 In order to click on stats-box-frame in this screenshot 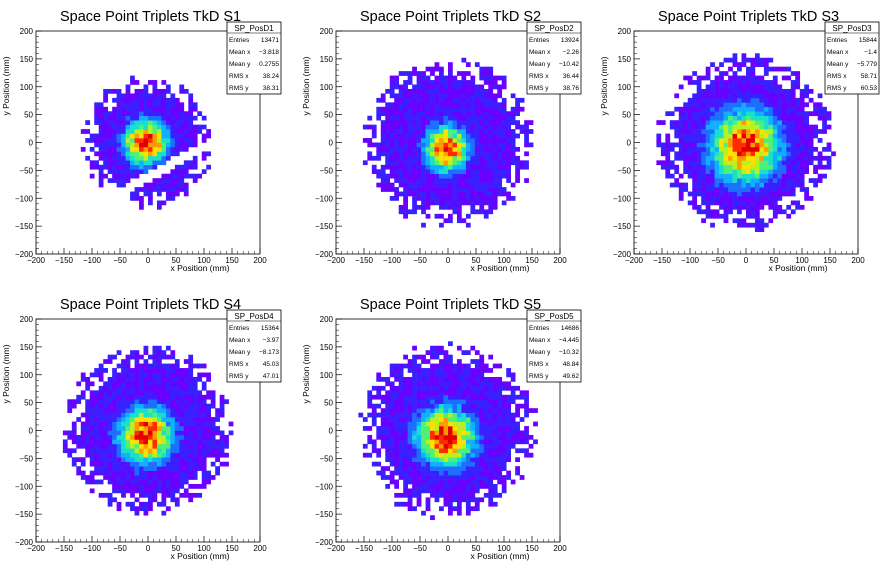, I will do `click(254, 58)`.